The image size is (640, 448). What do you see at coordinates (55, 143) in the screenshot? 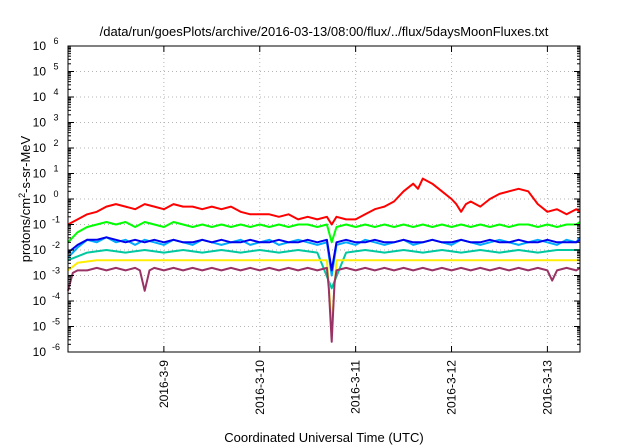
I see `y-tick-exponent: 2` at bounding box center [55, 143].